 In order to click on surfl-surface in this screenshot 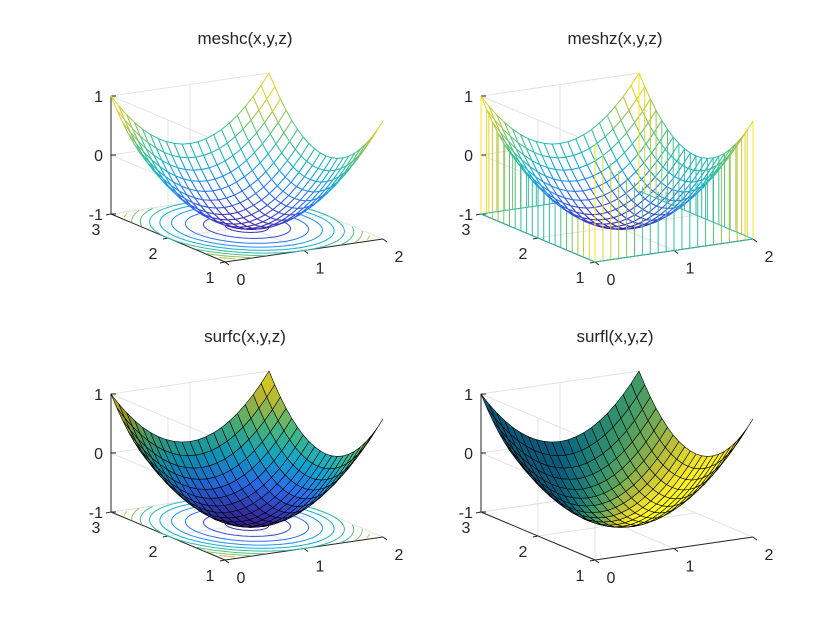, I will do `click(617, 449)`.